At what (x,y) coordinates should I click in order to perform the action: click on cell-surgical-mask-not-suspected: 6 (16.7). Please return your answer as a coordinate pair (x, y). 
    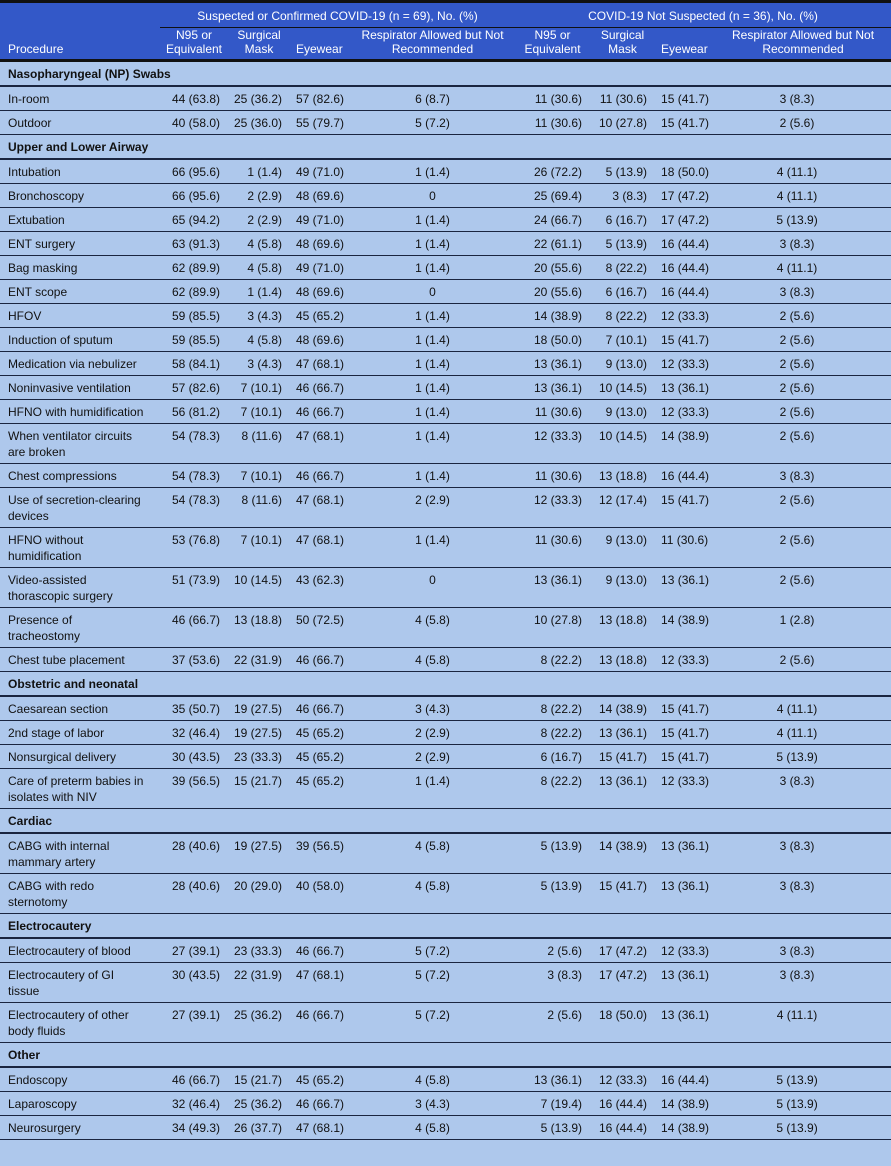
    Looking at the image, I should click on (623, 291).